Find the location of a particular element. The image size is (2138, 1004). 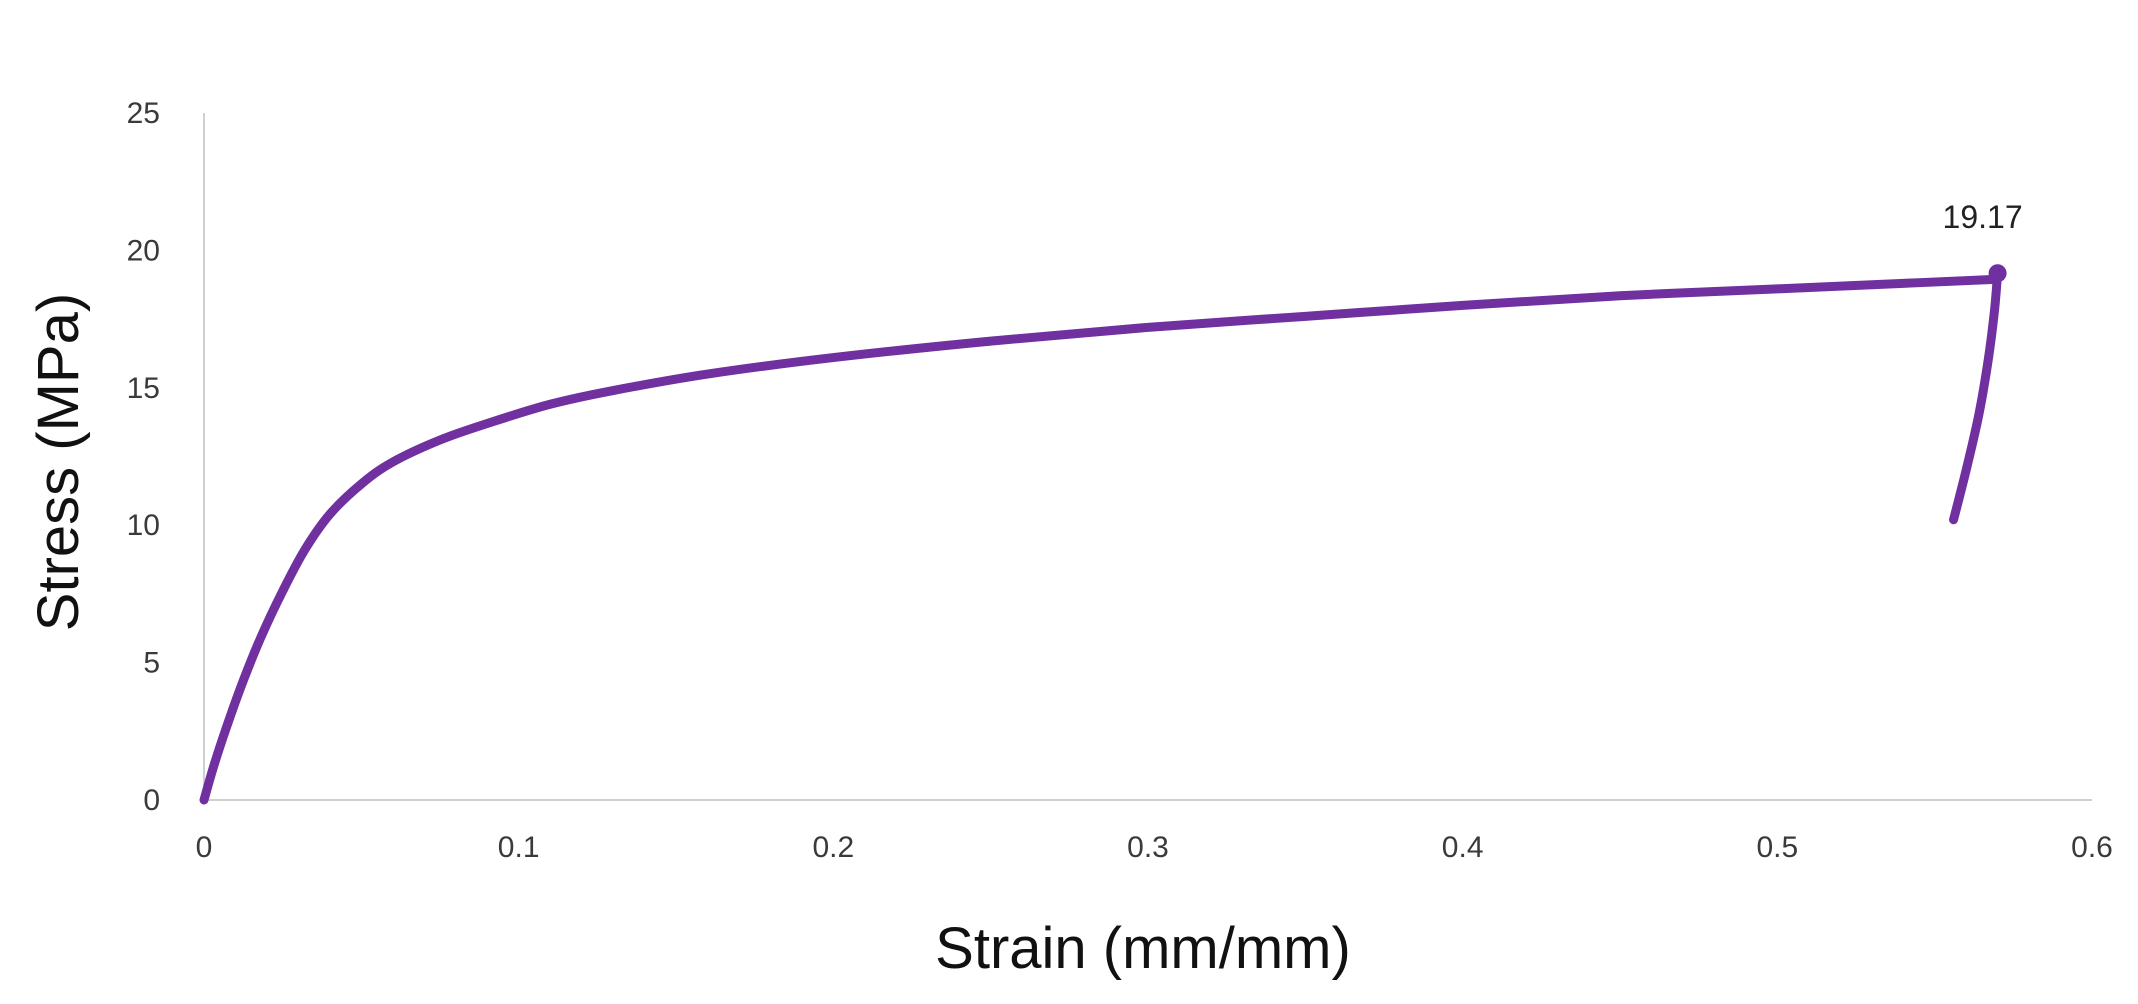

x-tick-label: 0.4 is located at coordinates (1463, 847).